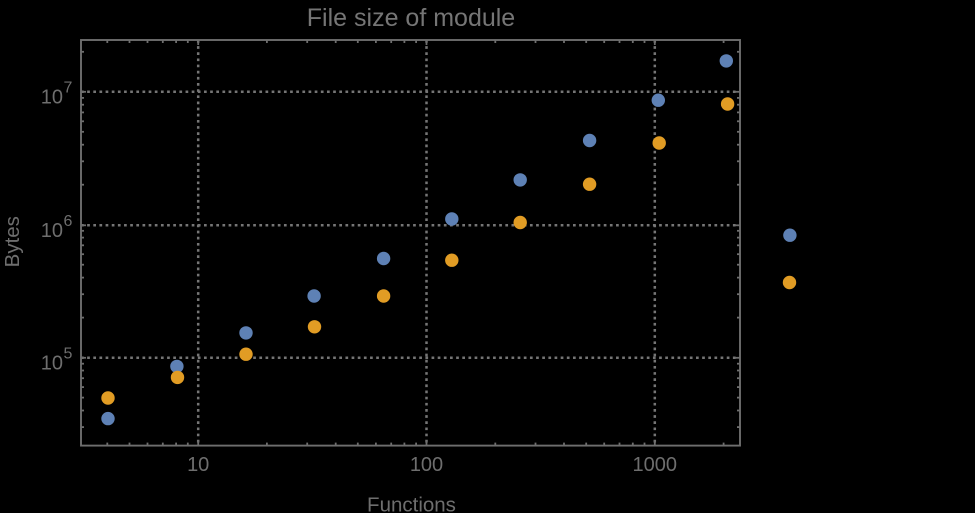 This screenshot has height=513, width=975. I want to click on svg-text: 1000, so click(655, 465).